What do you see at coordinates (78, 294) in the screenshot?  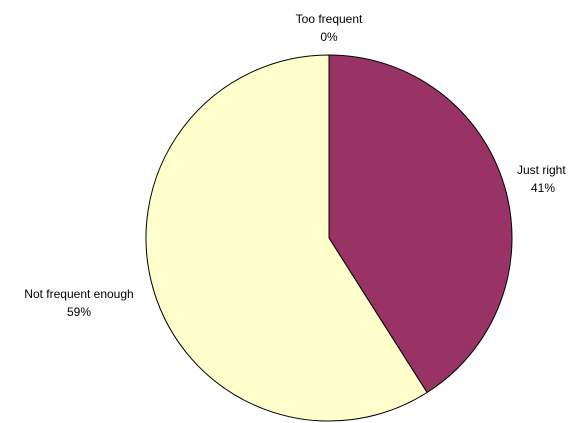 I see `slice-label-not-frequent-enough: Not frequent enough` at bounding box center [78, 294].